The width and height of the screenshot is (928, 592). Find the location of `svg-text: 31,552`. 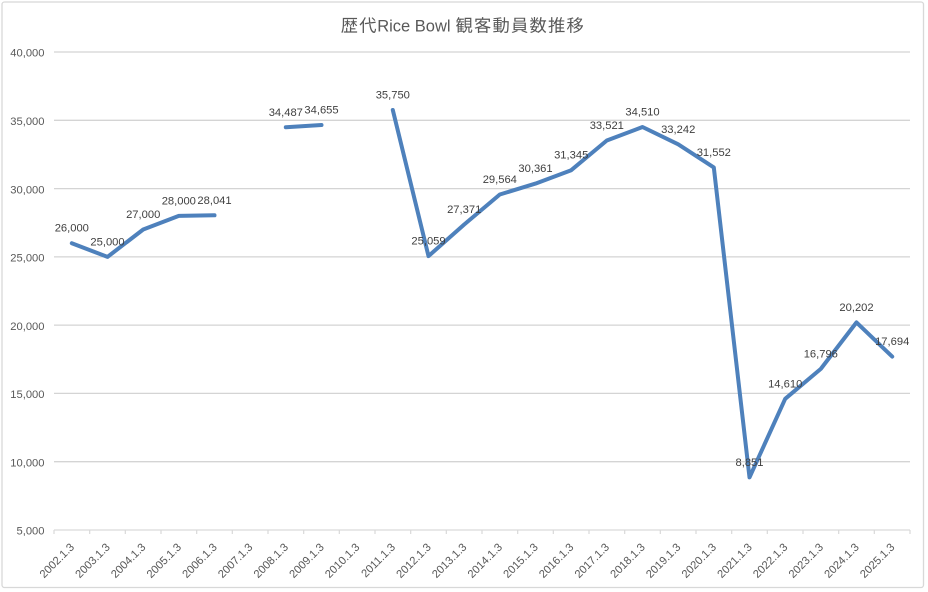

svg-text: 31,552 is located at coordinates (714, 153).